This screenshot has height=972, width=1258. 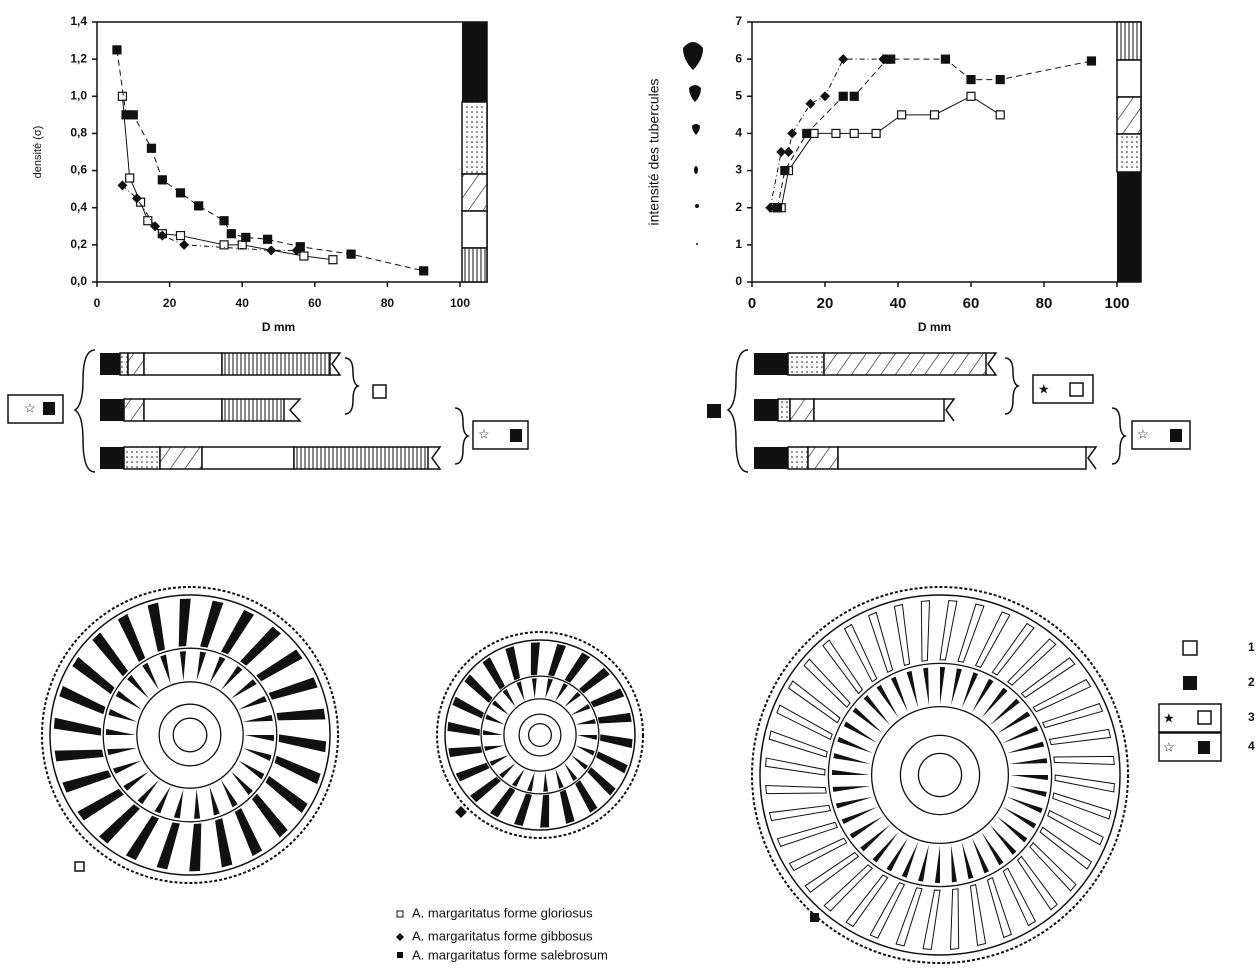 What do you see at coordinates (460, 303) in the screenshot?
I see `x-tick-label: 100` at bounding box center [460, 303].